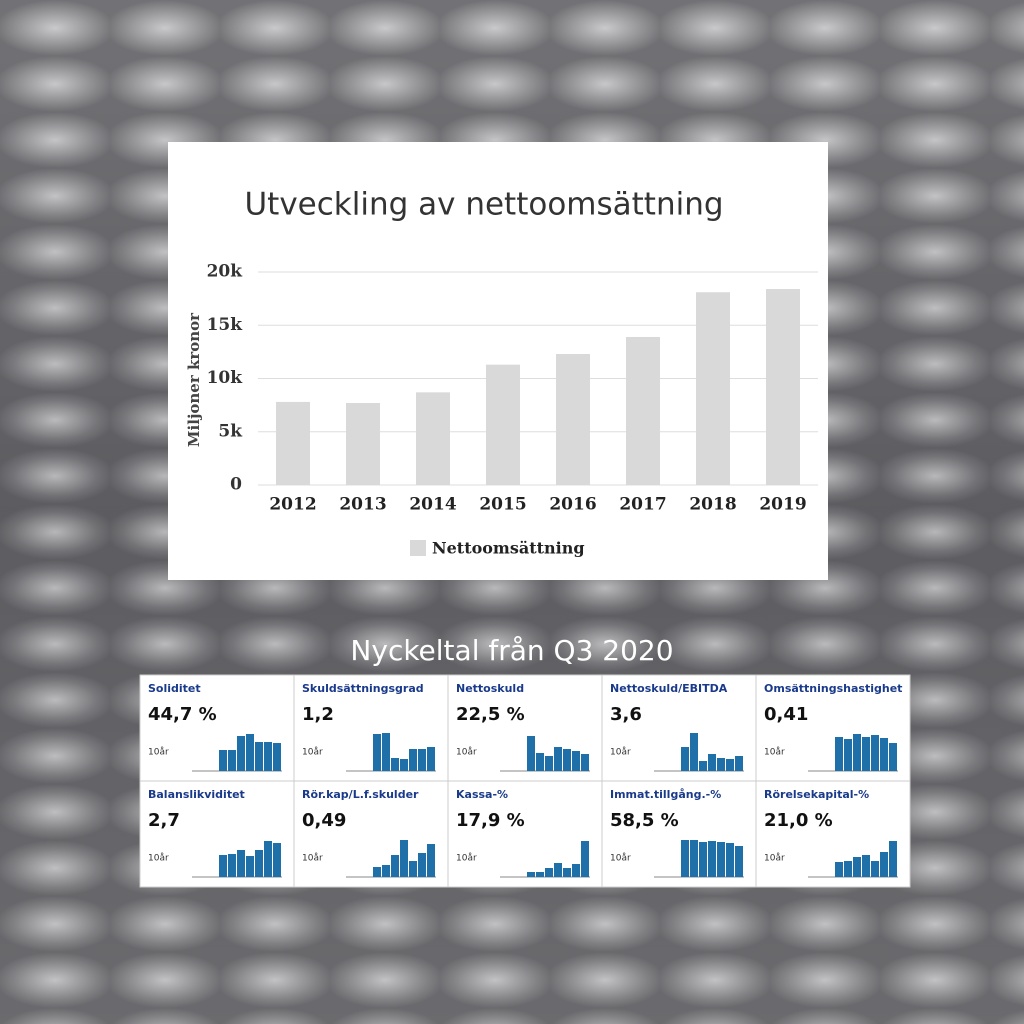  Describe the element at coordinates (572, 505) in the screenshot. I see `x-tick-label: 2016` at that location.